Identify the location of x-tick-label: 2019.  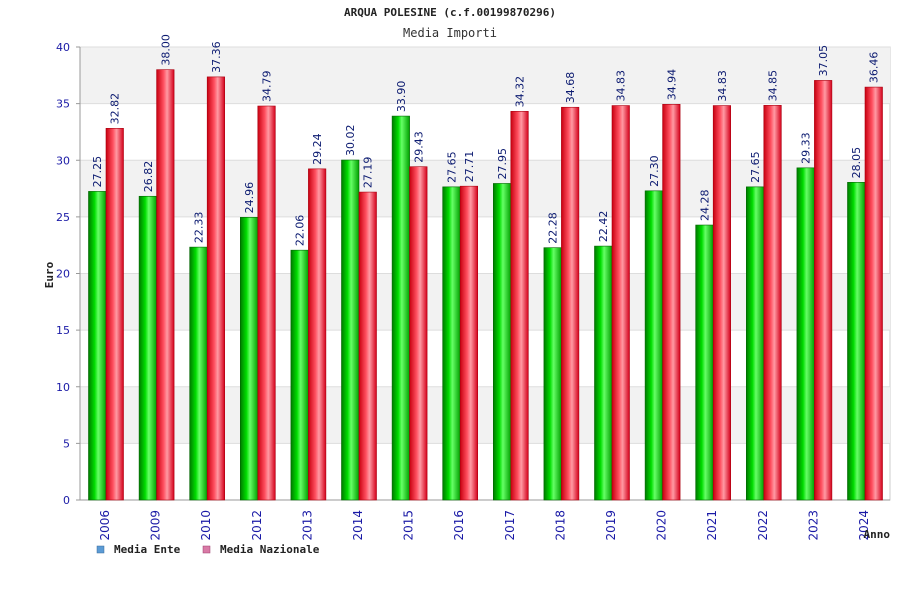
(611, 525).